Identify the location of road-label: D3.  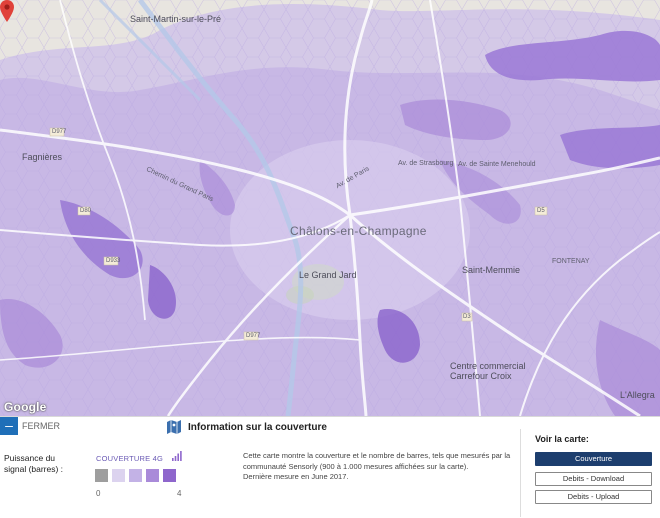
(467, 317).